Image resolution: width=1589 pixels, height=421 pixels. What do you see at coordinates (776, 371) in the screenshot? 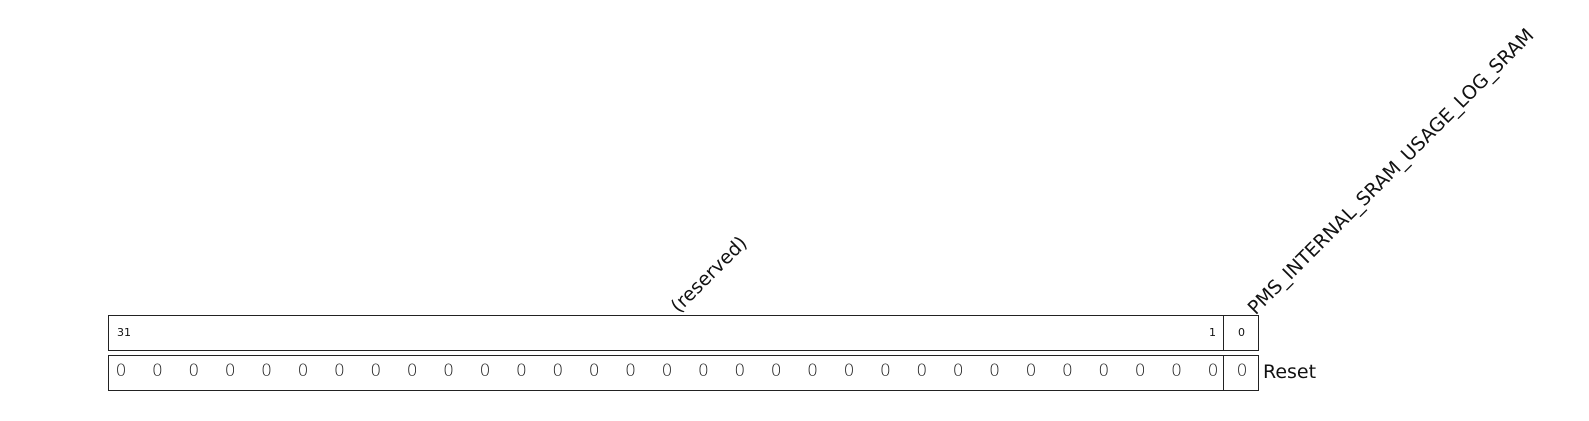
I see `reset-value-bit-13: 0` at bounding box center [776, 371].